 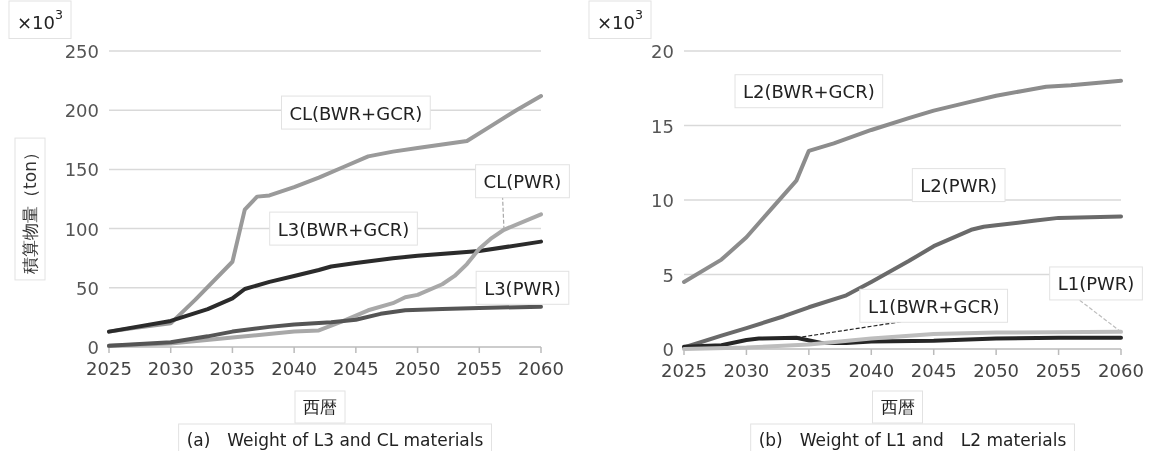 What do you see at coordinates (1096, 283) in the screenshot?
I see `text: L1(PWR)` at bounding box center [1096, 283].